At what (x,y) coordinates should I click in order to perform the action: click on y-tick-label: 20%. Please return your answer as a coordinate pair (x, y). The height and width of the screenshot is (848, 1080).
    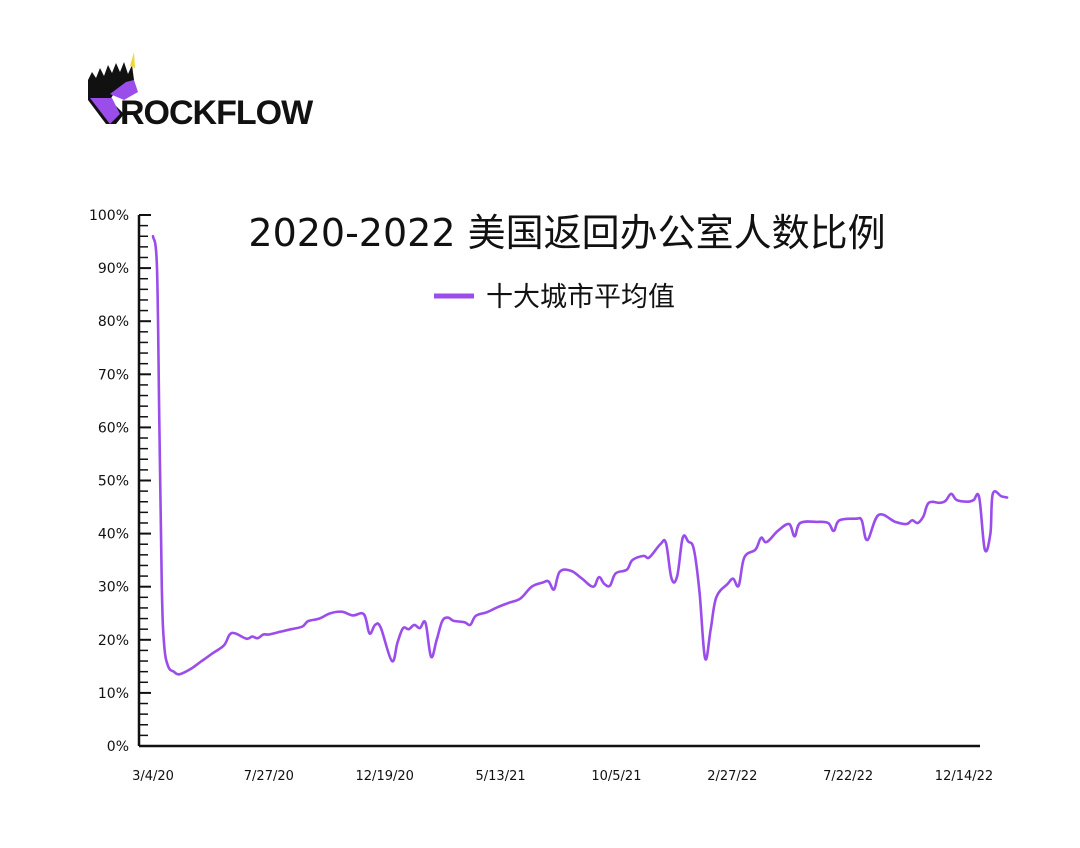
    Looking at the image, I should click on (113, 641).